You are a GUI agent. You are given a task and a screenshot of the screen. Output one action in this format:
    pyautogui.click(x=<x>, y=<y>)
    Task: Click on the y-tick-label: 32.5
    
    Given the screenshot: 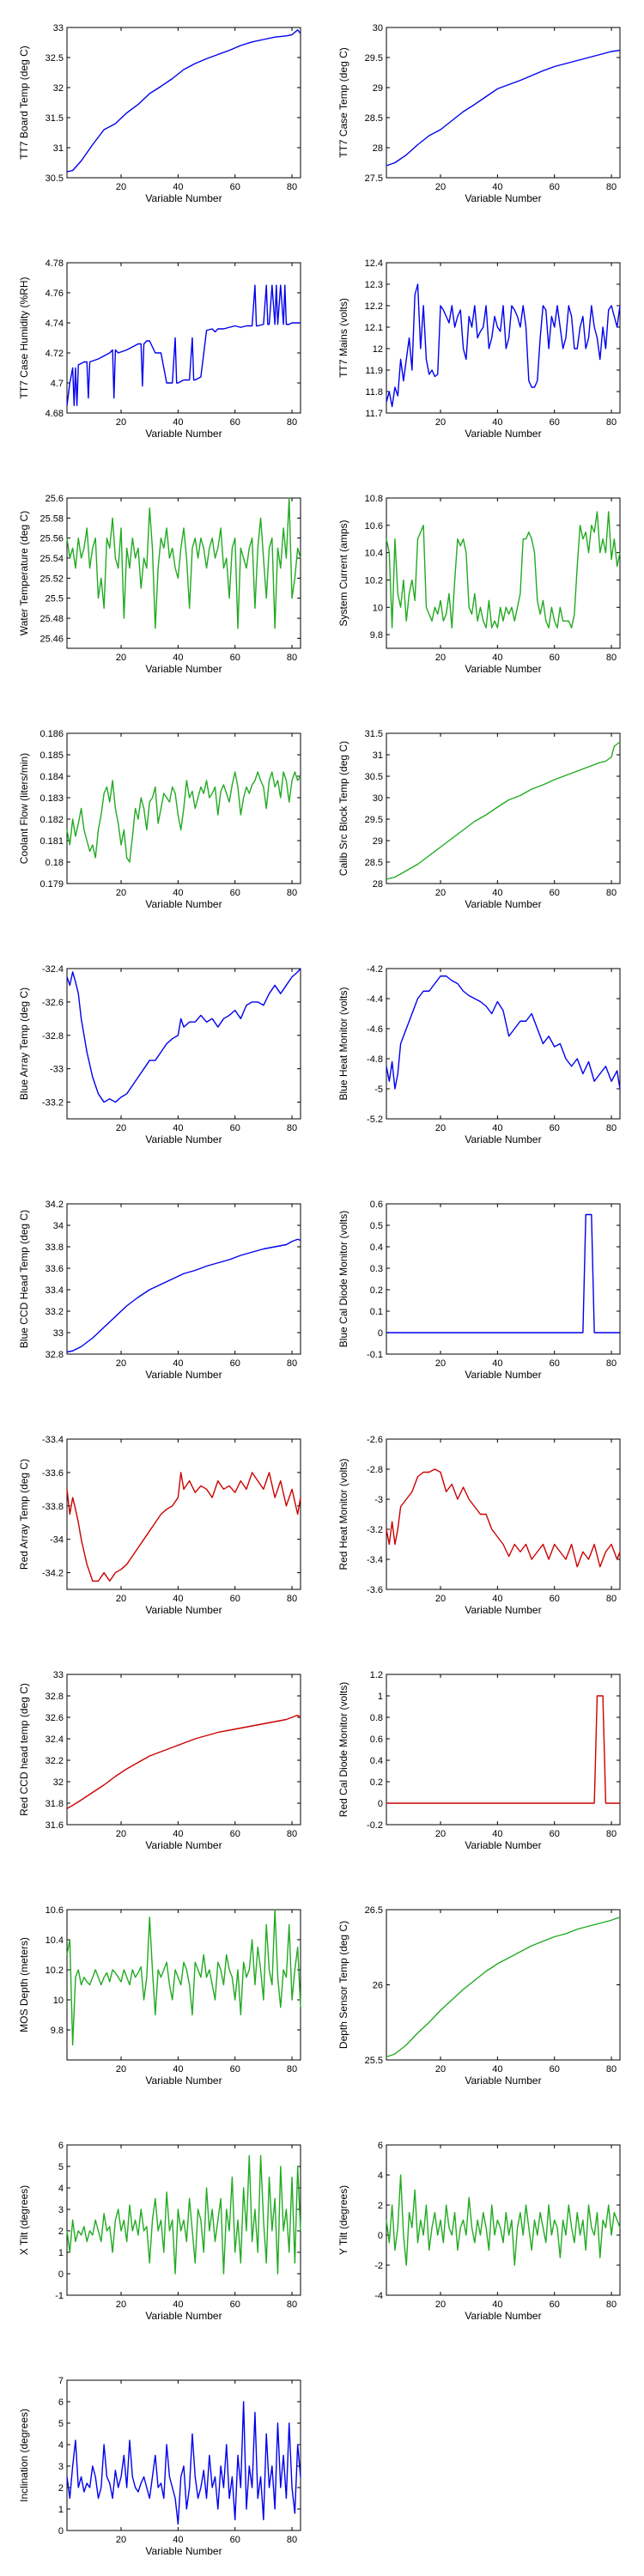 What is the action you would take?
    pyautogui.click(x=55, y=59)
    